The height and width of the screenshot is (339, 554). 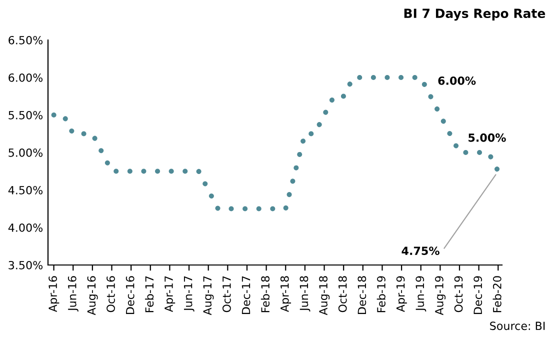 What do you see at coordinates (73, 294) in the screenshot?
I see `x-tick-label: Jun-16` at bounding box center [73, 294].